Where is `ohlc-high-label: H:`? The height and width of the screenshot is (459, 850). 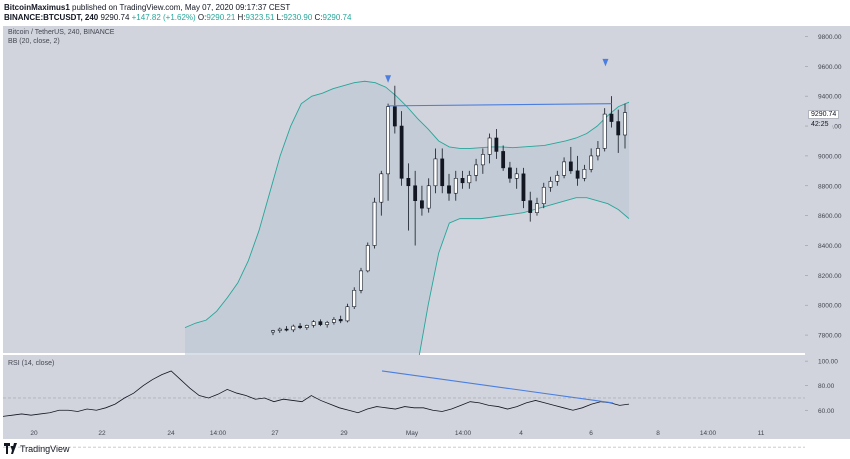
ohlc-high-label: H: is located at coordinates (241, 17).